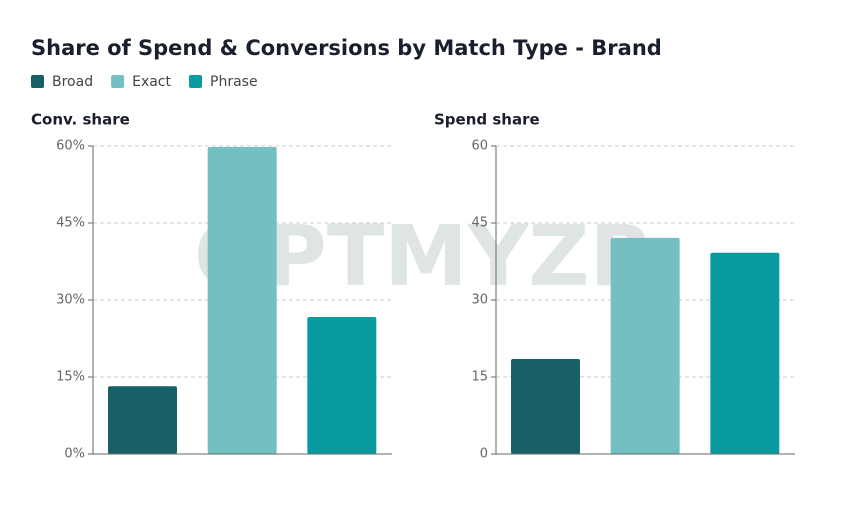 The height and width of the screenshot is (506, 848). What do you see at coordinates (80, 120) in the screenshot?
I see `chart-subtitle: Conv. share` at bounding box center [80, 120].